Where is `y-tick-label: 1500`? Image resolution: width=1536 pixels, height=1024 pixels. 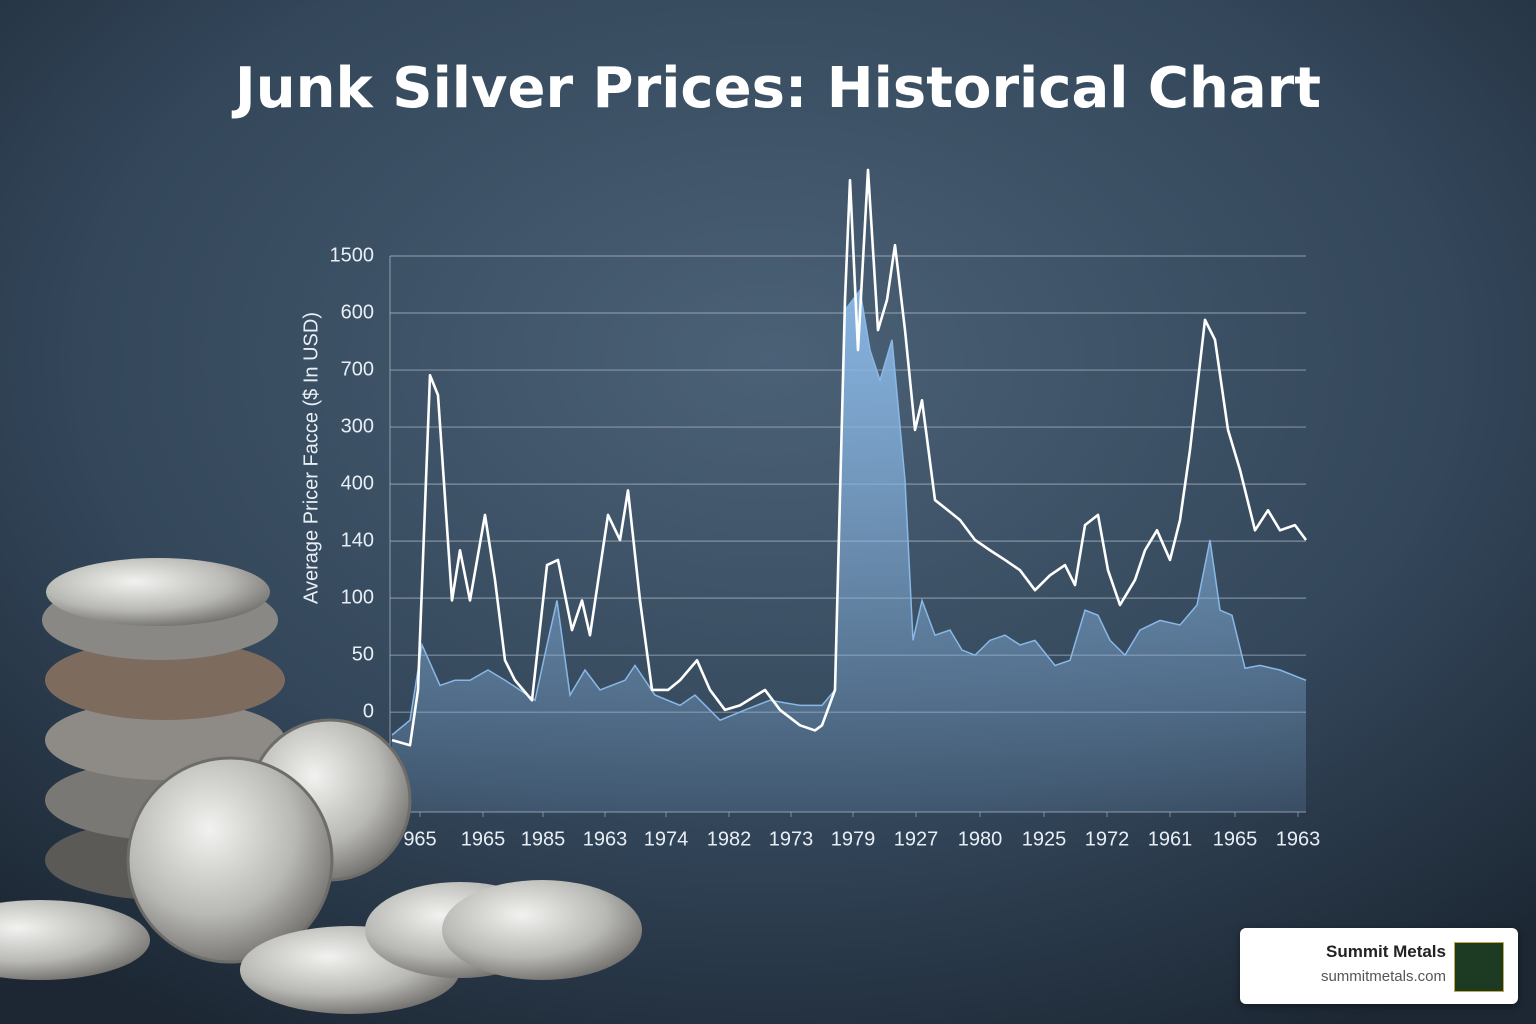 y-tick-label: 1500 is located at coordinates (352, 255).